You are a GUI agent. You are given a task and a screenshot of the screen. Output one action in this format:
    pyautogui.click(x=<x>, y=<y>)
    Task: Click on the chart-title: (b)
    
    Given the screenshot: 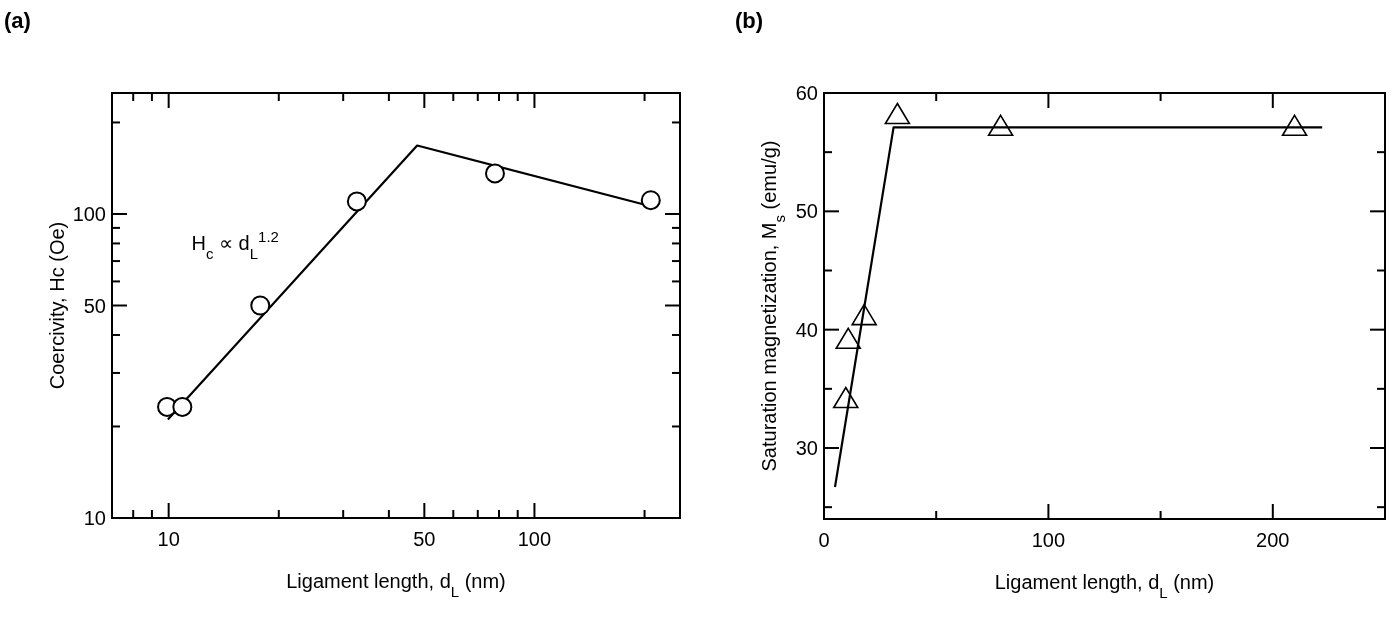 What is the action you would take?
    pyautogui.click(x=749, y=20)
    